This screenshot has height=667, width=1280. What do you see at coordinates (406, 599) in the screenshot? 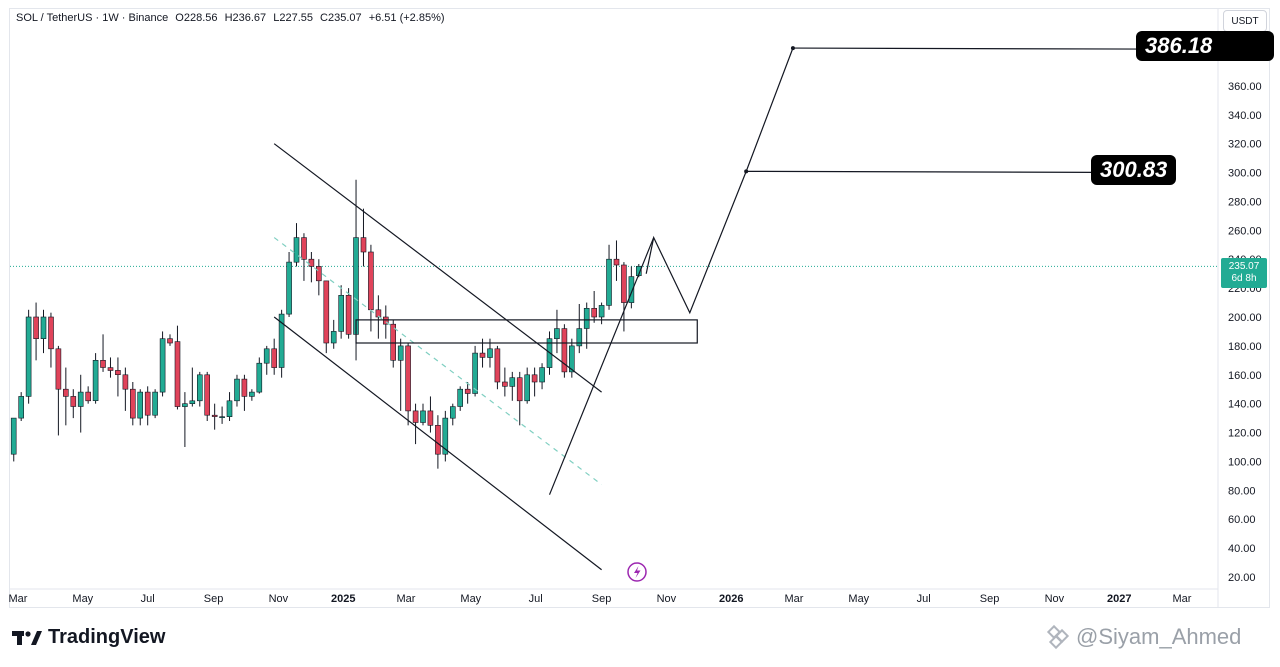
I see `x-tick-label: Mar` at bounding box center [406, 599].